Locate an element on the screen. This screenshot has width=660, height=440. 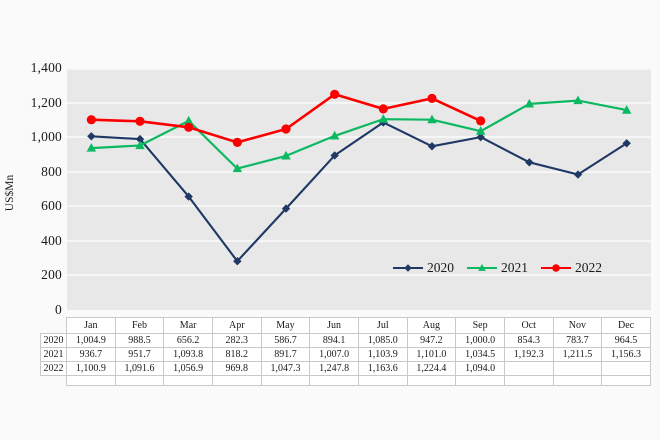
value-cell: 656.2 is located at coordinates (188, 340).